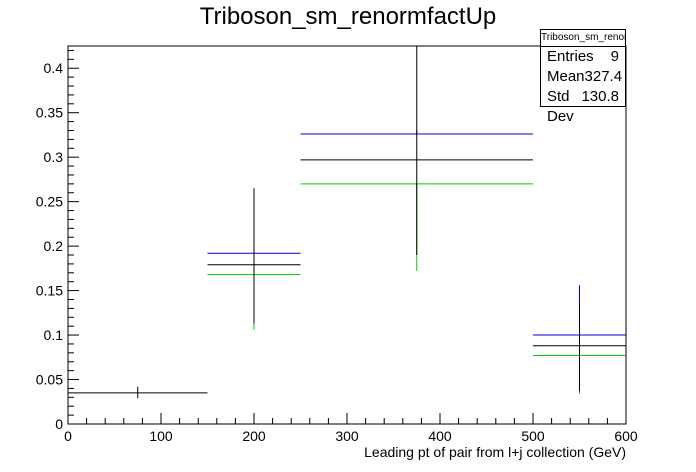 Image resolution: width=696 pixels, height=472 pixels. I want to click on x-axis: 0 100 200 300 400 500 600, so click(351, 428).